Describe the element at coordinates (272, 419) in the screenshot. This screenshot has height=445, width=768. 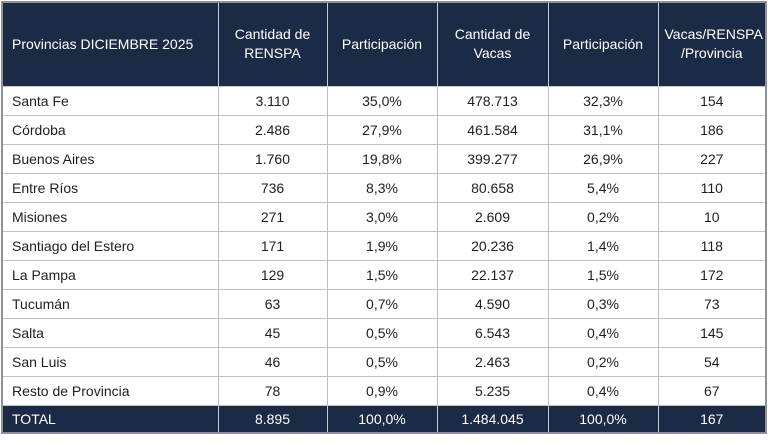
I see `cell-renspa: 8.895` at that location.